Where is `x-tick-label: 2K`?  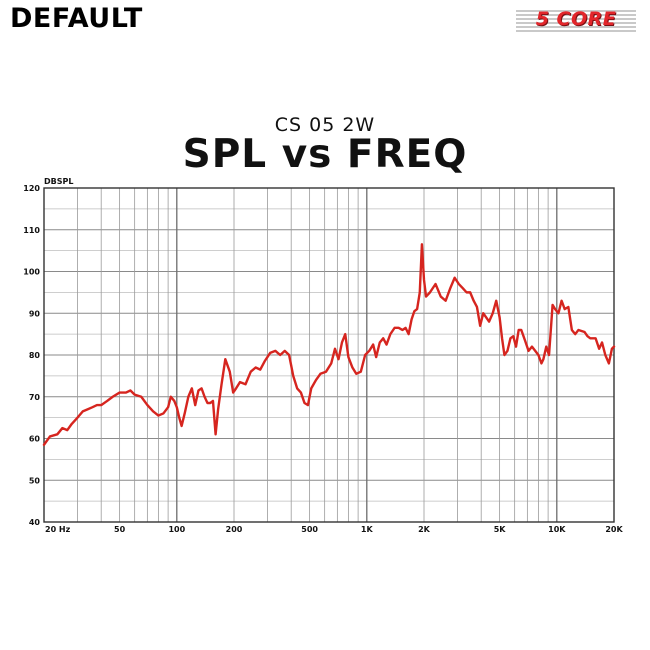 x-tick-label: 2K is located at coordinates (424, 529).